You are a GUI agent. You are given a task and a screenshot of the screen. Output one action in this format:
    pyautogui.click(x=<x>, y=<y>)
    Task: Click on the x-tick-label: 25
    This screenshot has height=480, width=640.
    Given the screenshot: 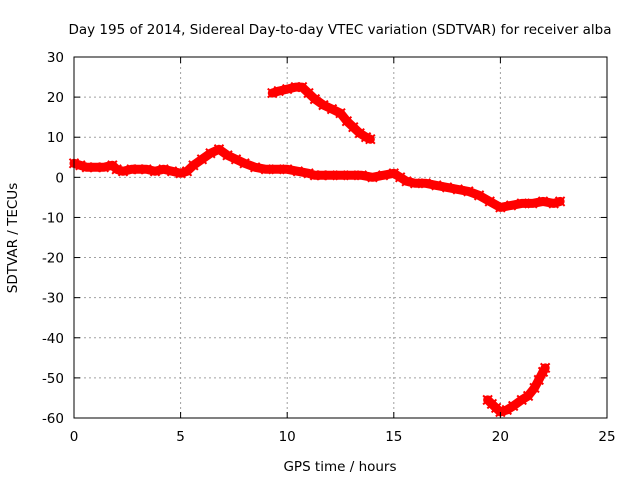 What is the action you would take?
    pyautogui.click(x=606, y=437)
    